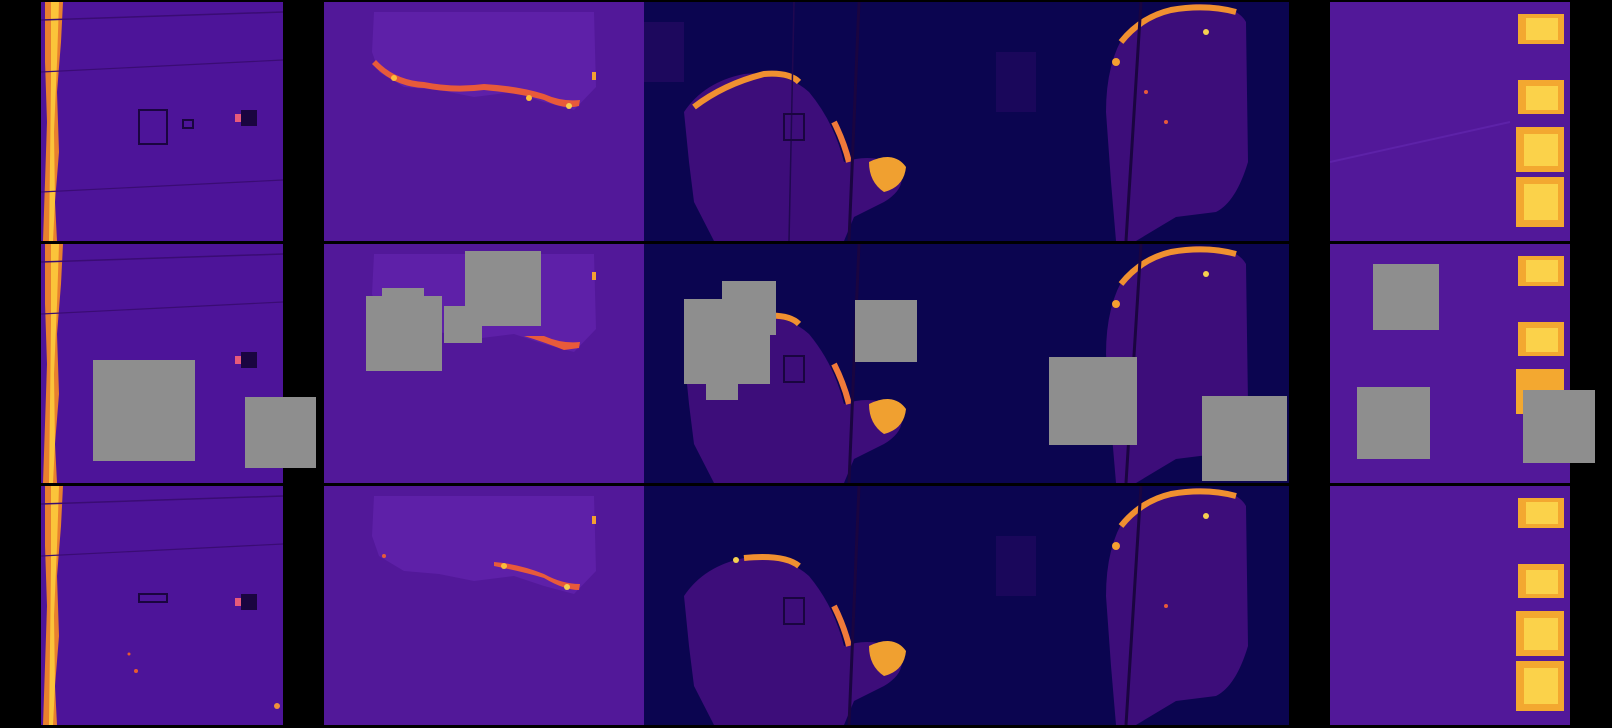  What do you see at coordinates (1450, 121) in the screenshot?
I see `tile-row1-col5` at bounding box center [1450, 121].